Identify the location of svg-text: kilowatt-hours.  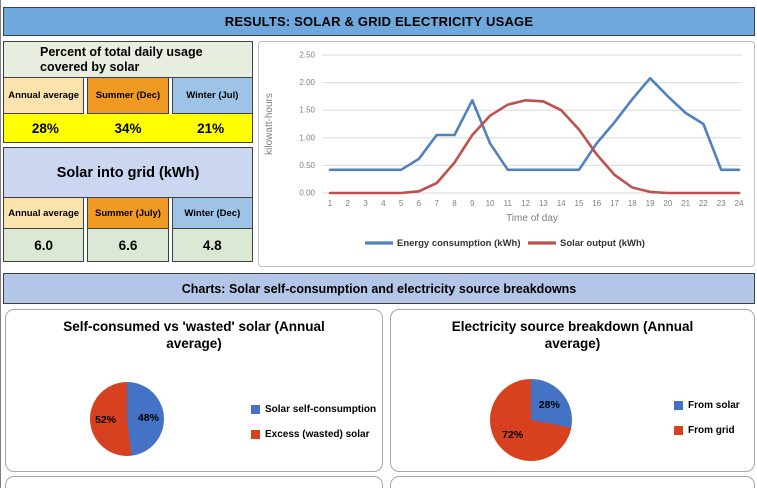
(269, 124).